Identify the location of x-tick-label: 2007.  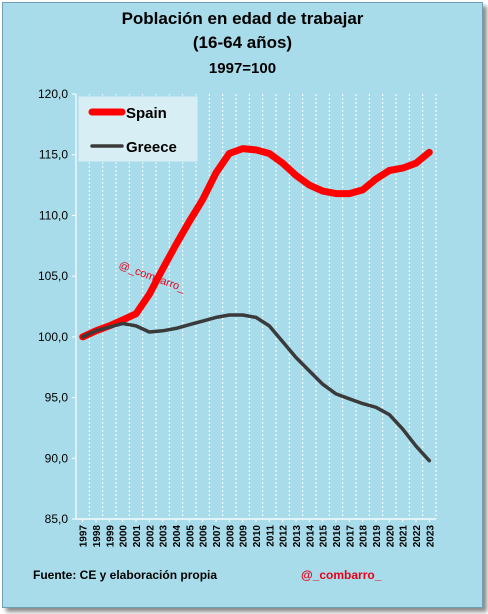
(217, 536).